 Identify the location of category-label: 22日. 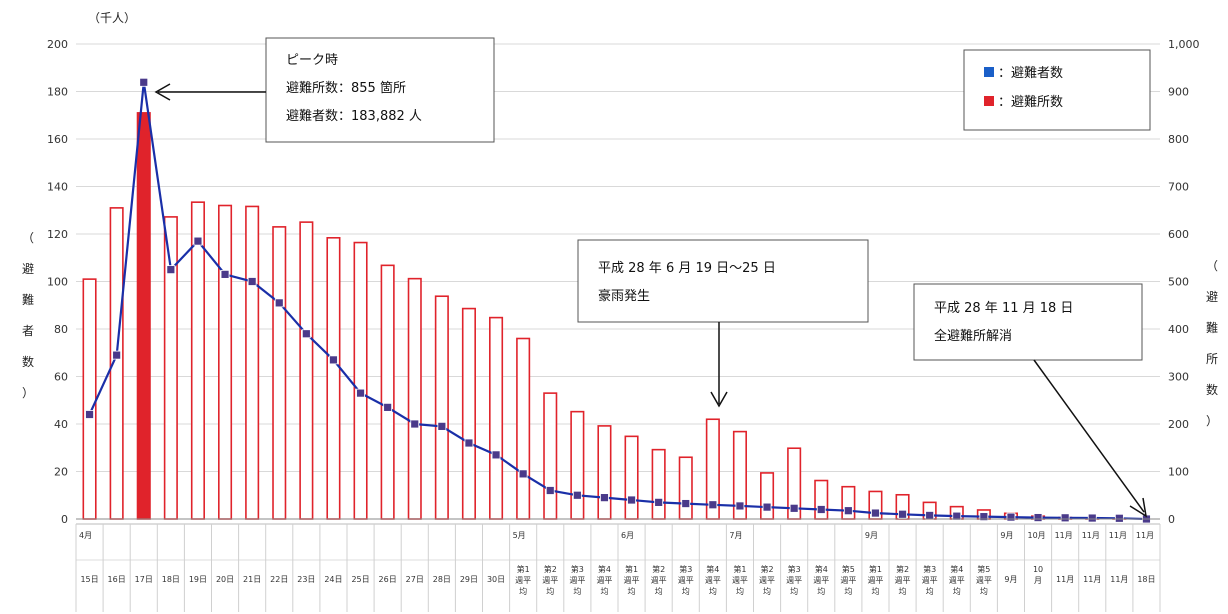
(279, 579).